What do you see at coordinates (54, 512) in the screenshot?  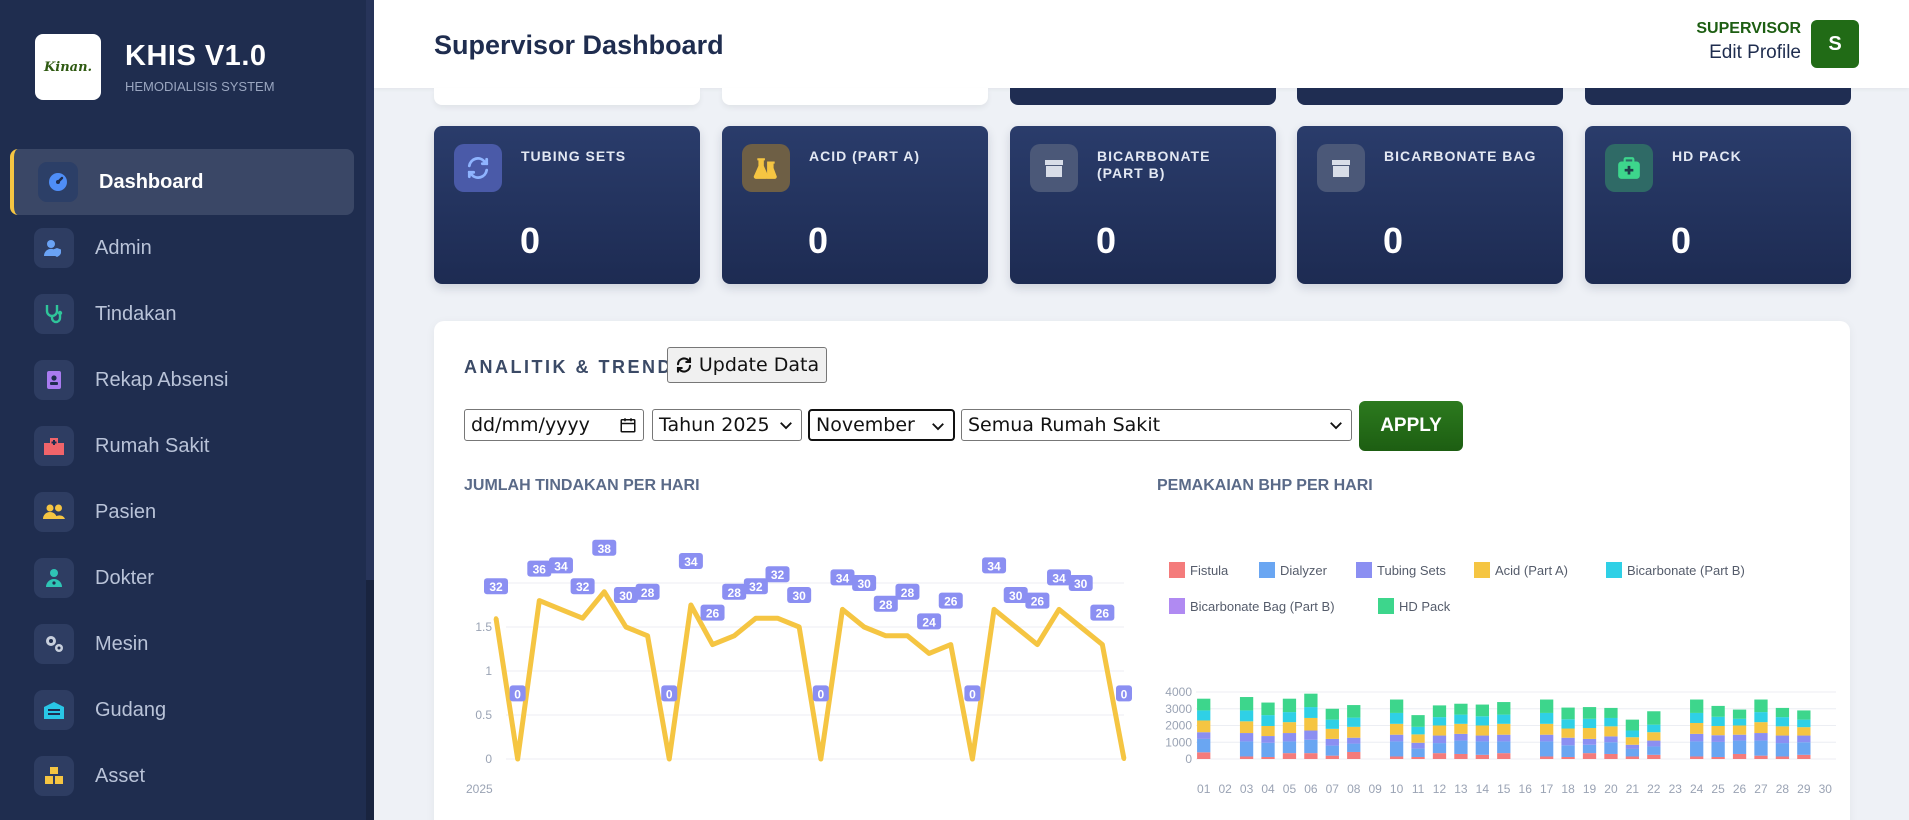 I see `users-icon` at bounding box center [54, 512].